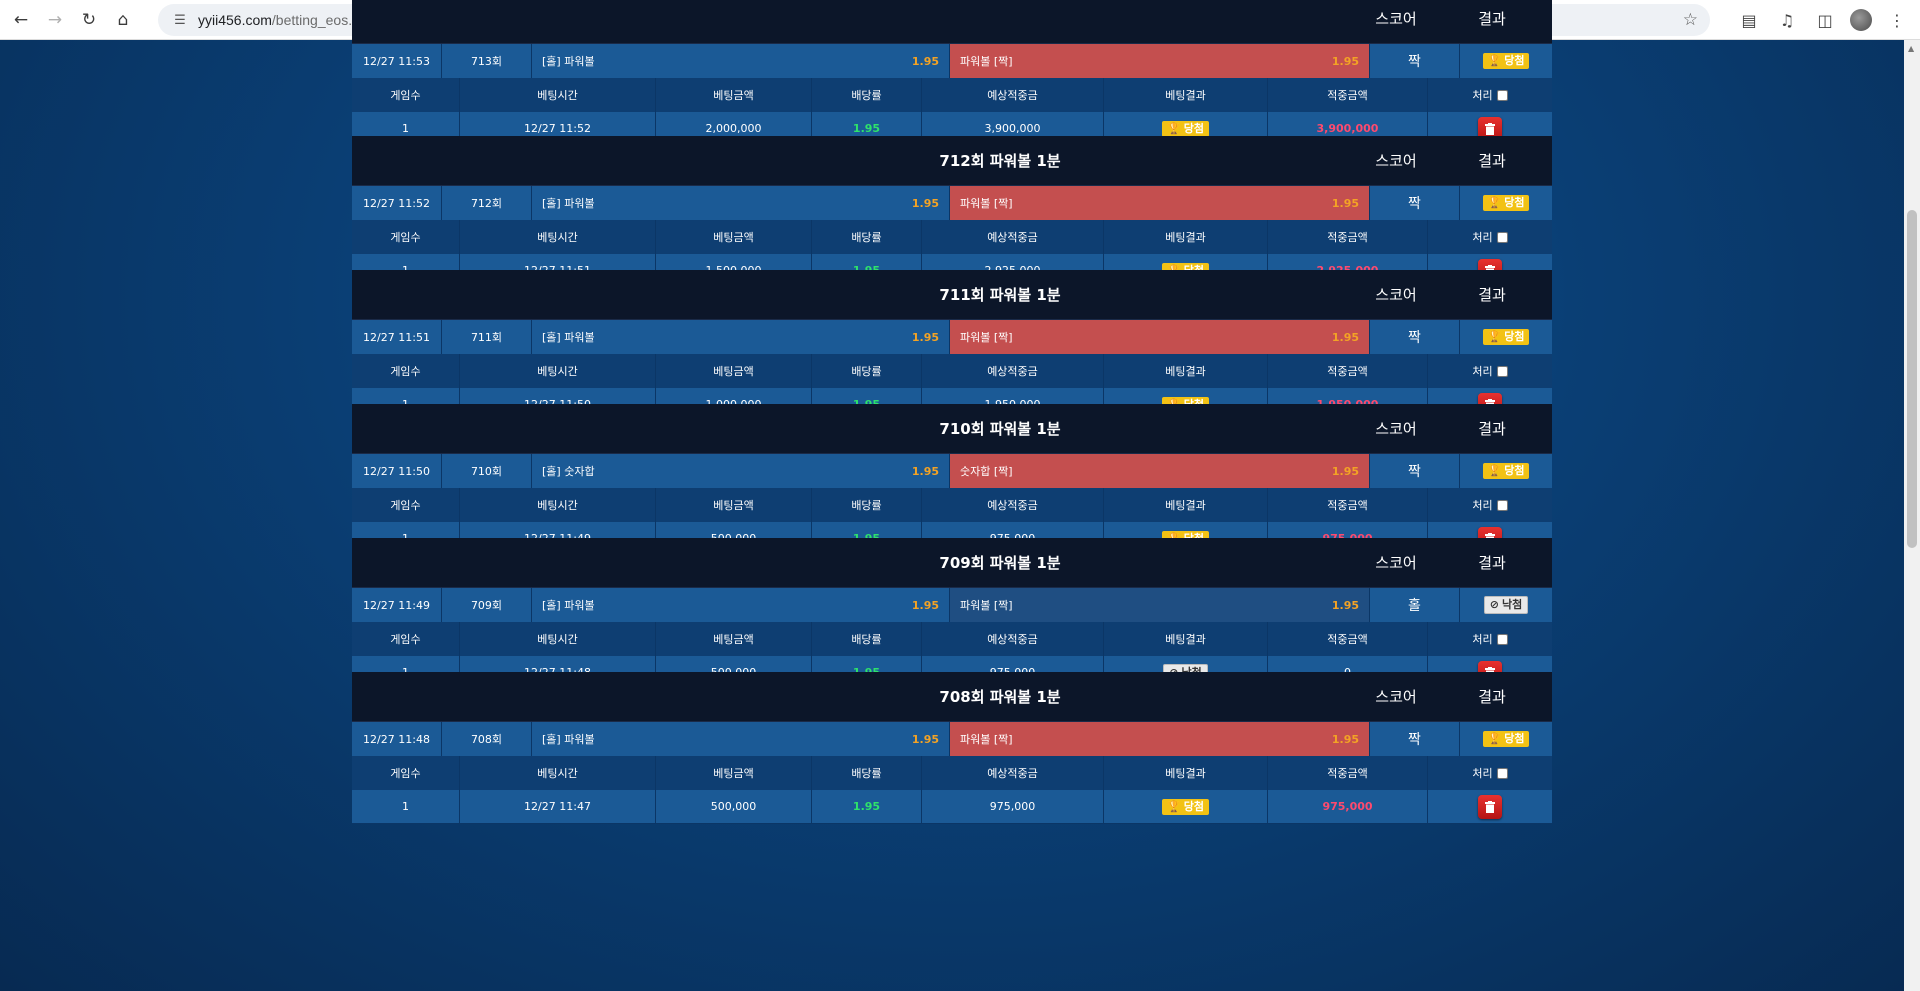 The width and height of the screenshot is (1920, 991). What do you see at coordinates (558, 806) in the screenshot?
I see `detail-bet-time: 12/27 11:47` at bounding box center [558, 806].